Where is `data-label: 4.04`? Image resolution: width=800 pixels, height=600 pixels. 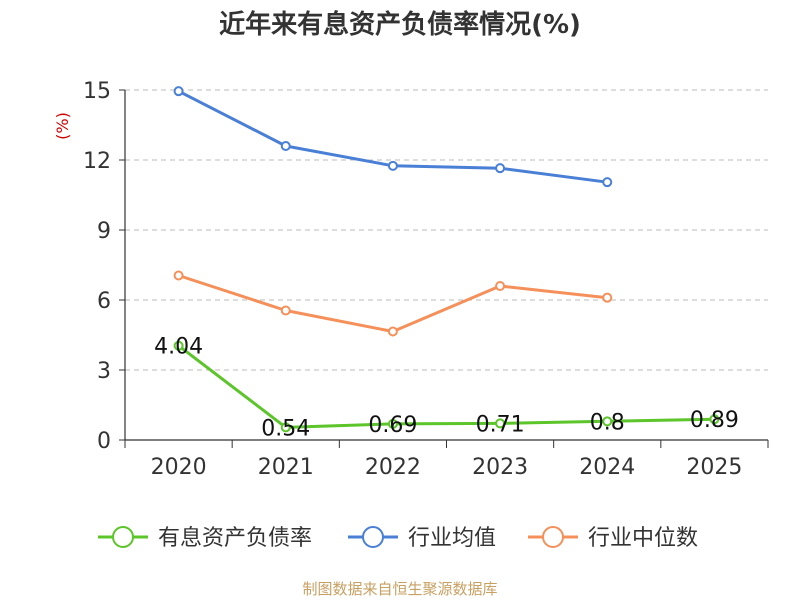 data-label: 4.04 is located at coordinates (178, 347).